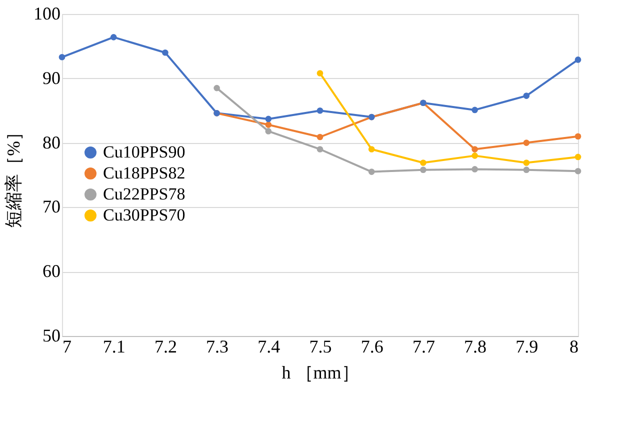 This screenshot has height=421, width=632. I want to click on x-tick-label: 7.1, so click(114, 346).